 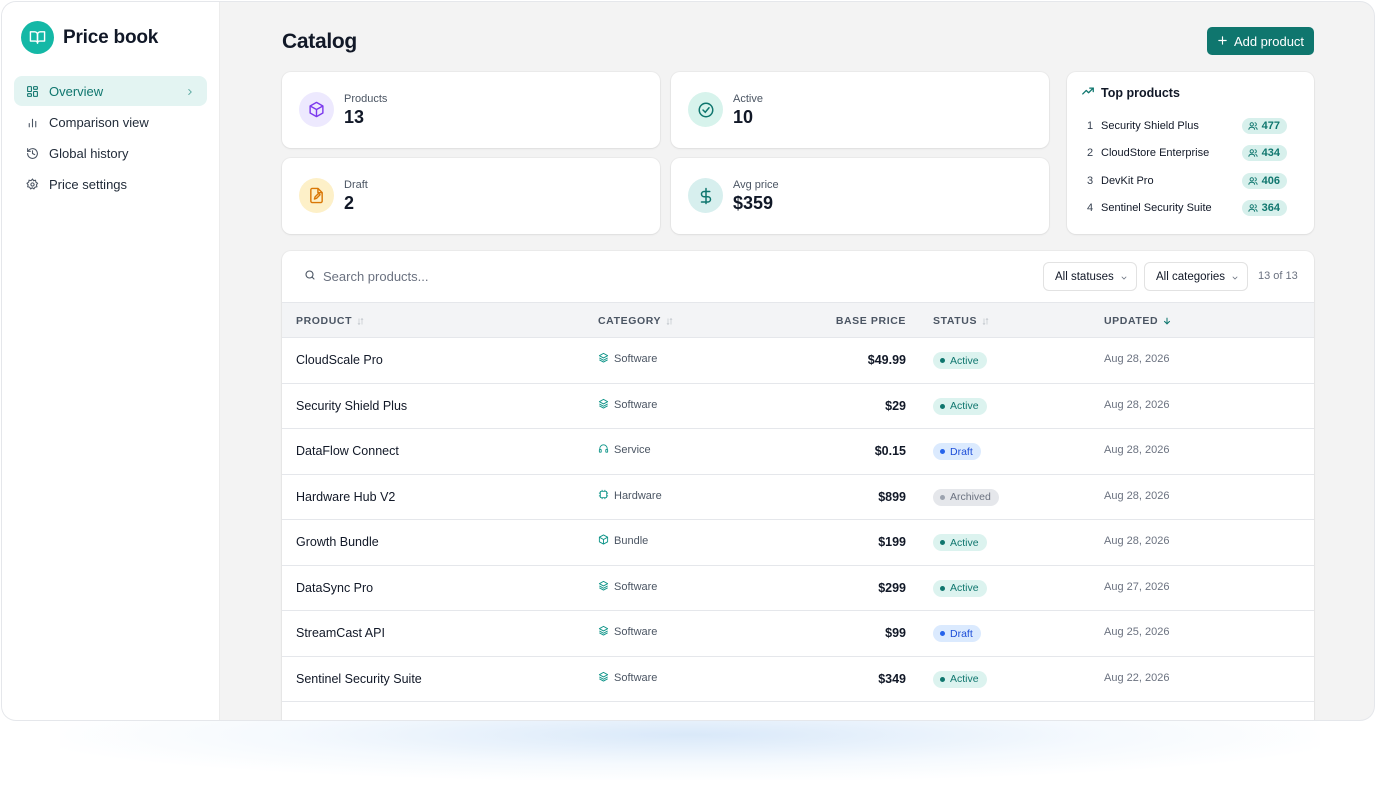 What do you see at coordinates (111, 37) in the screenshot?
I see `app-name: Price book` at bounding box center [111, 37].